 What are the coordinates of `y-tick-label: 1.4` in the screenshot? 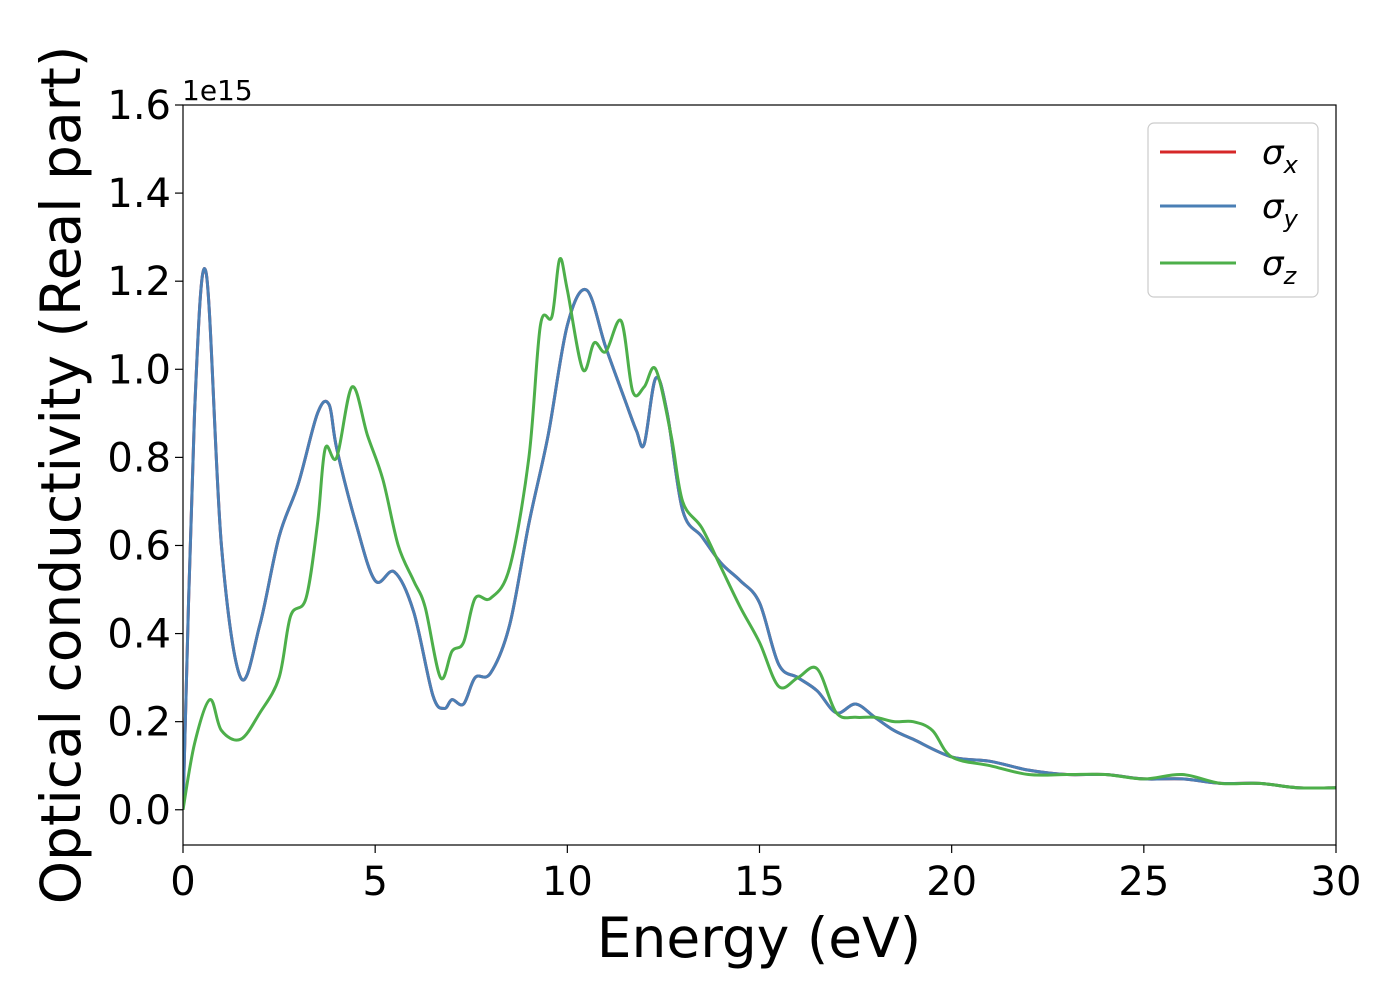 It's located at (139, 194).